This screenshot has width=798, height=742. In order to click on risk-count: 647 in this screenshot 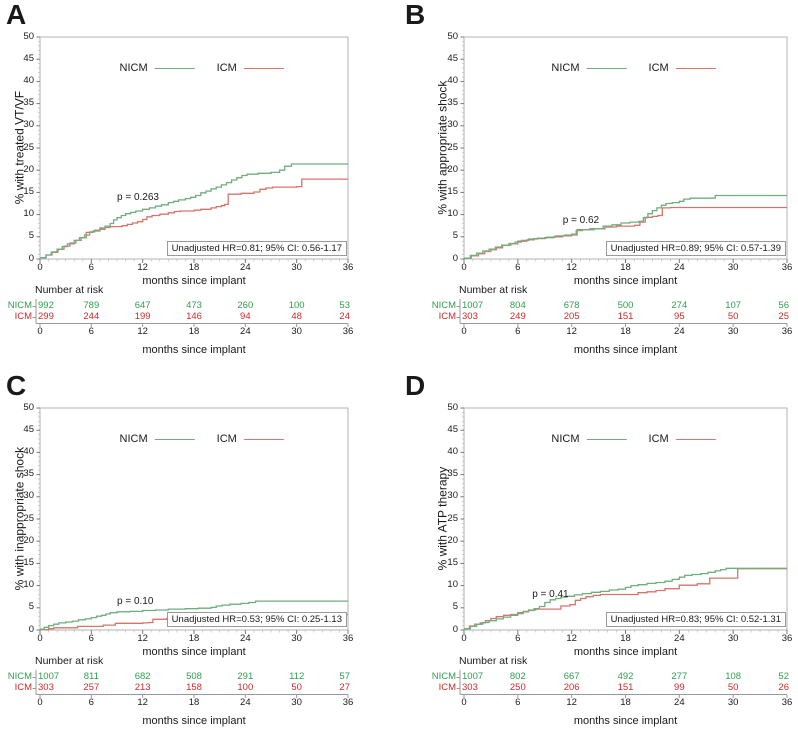, I will do `click(142, 305)`.